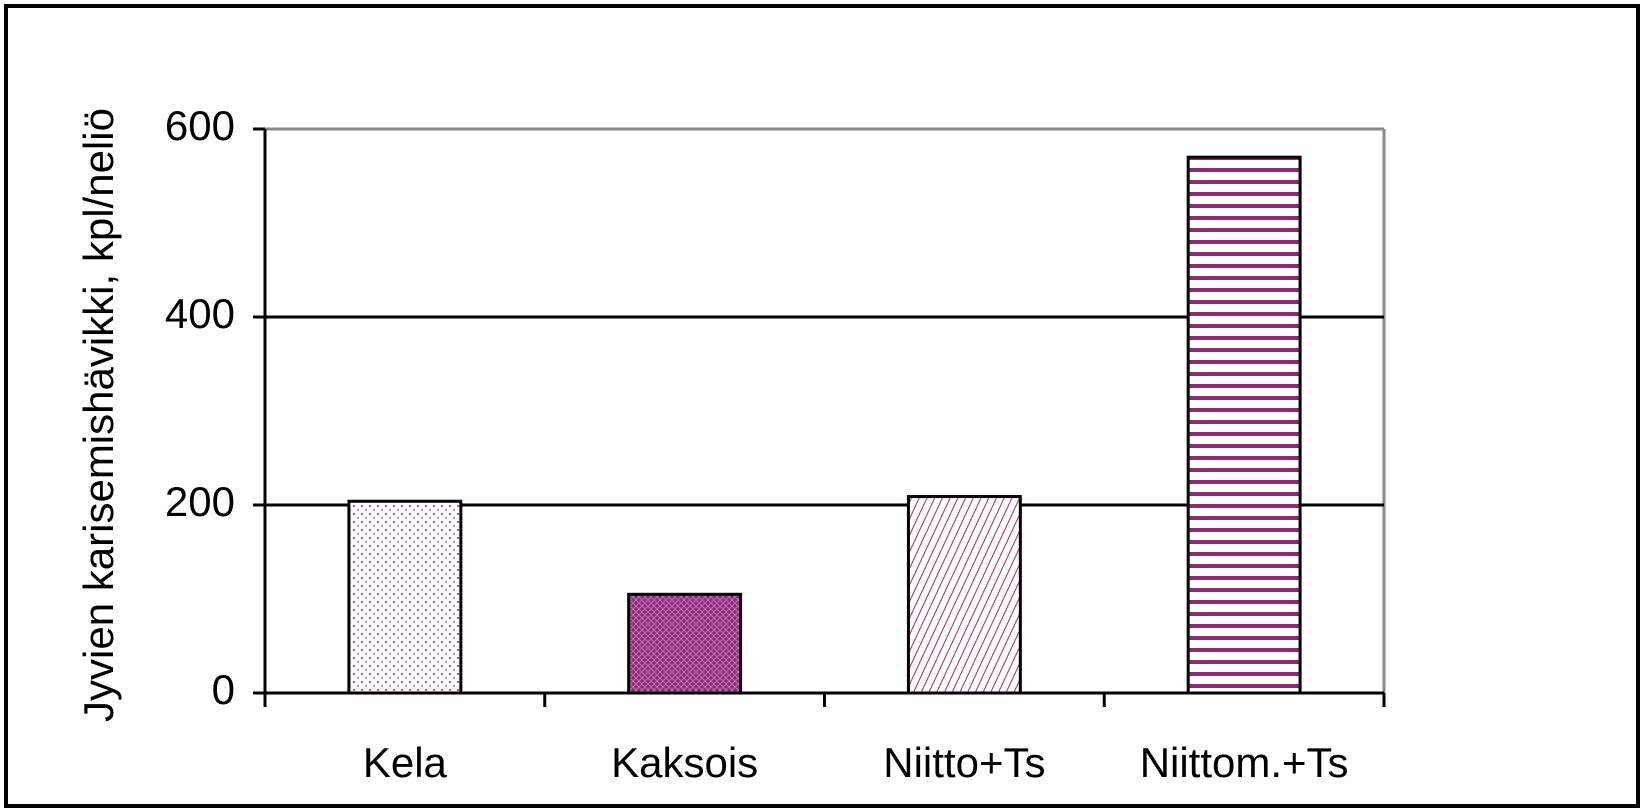  What do you see at coordinates (200, 501) in the screenshot?
I see `y-tick-label: 200` at bounding box center [200, 501].